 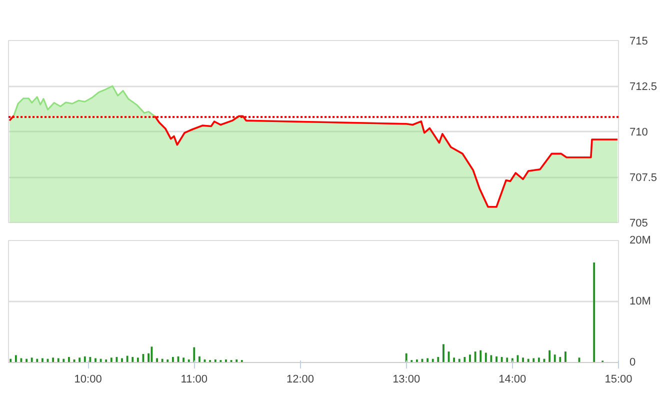 What do you see at coordinates (639, 224) in the screenshot?
I see `y-tick-label: 705` at bounding box center [639, 224].